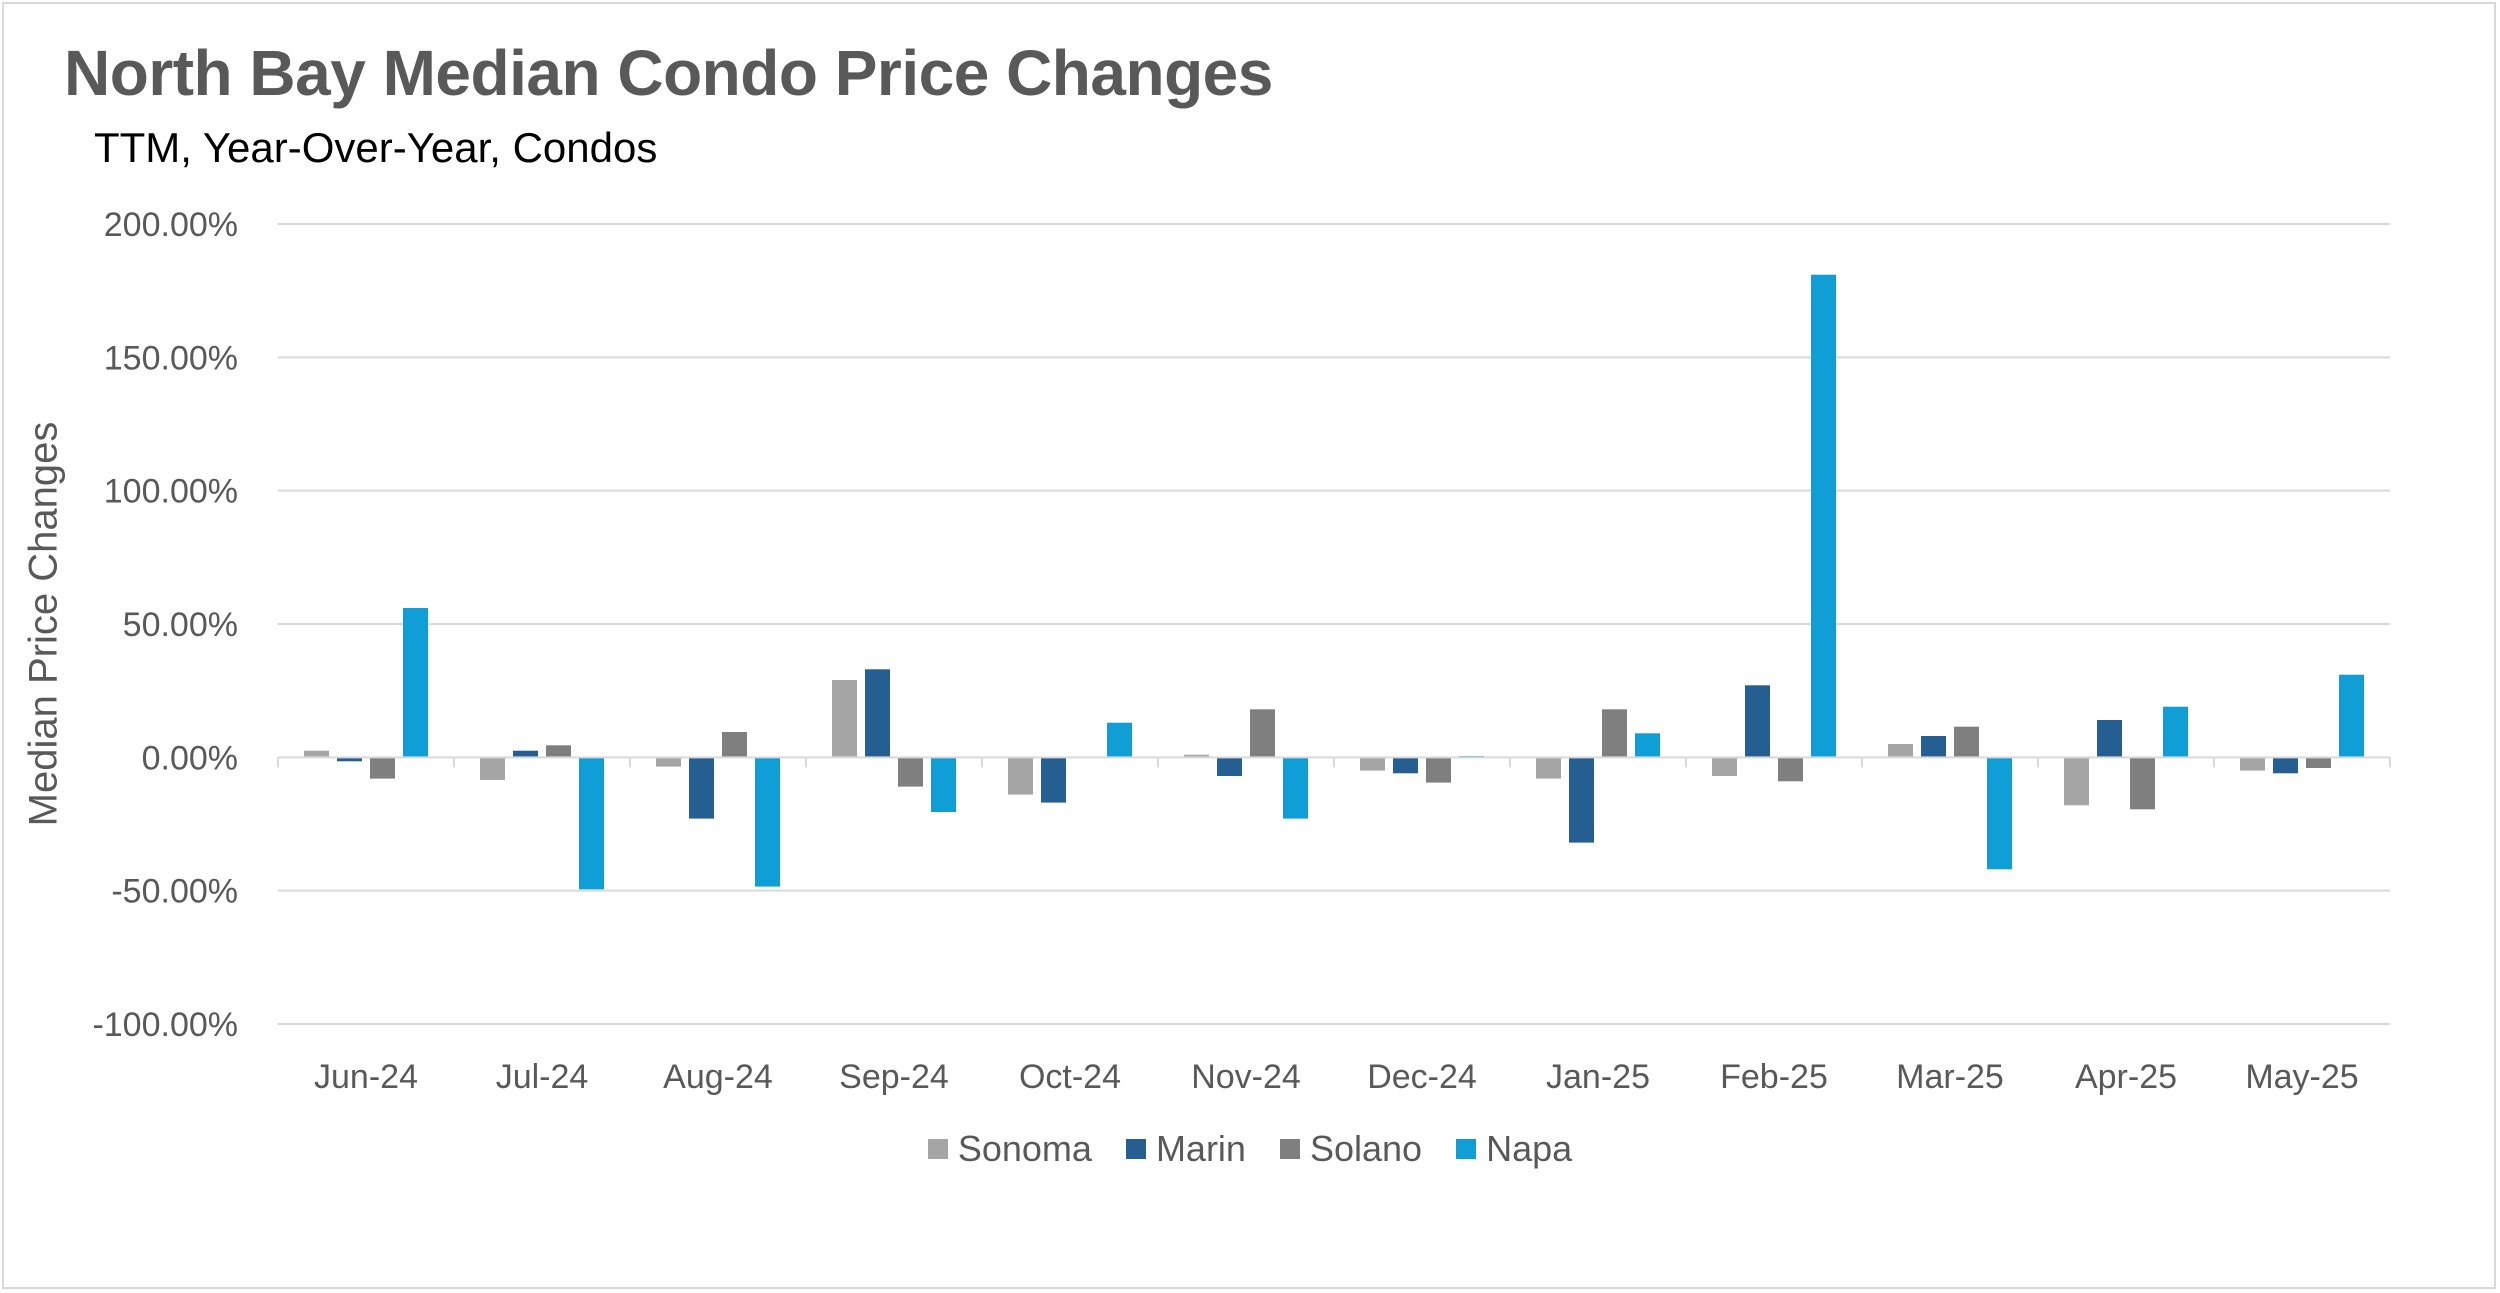  I want to click on x-tick-label: Jul-24, so click(542, 1077).